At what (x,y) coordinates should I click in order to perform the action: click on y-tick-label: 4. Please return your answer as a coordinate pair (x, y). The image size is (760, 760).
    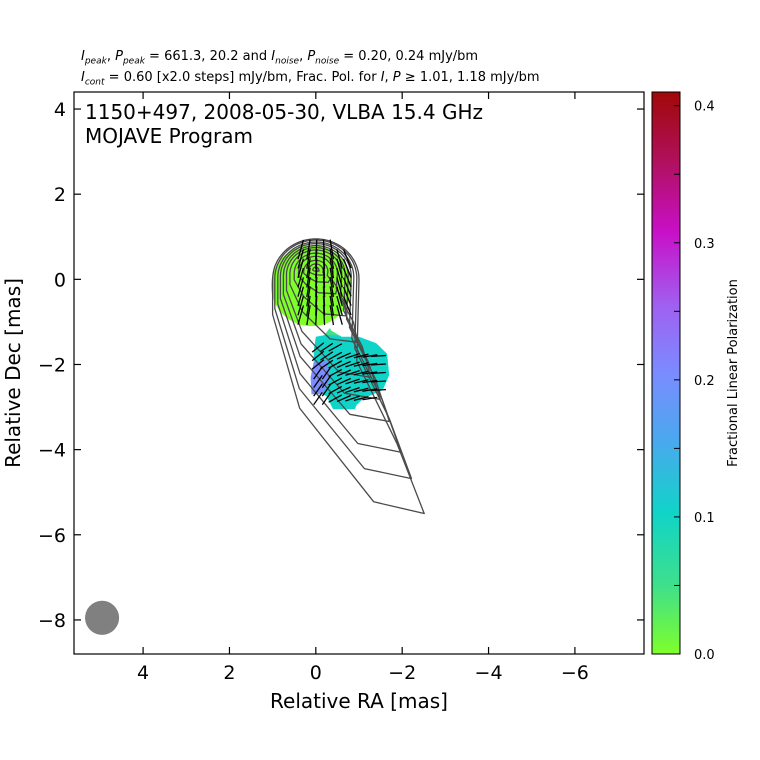
    Looking at the image, I should click on (60, 110).